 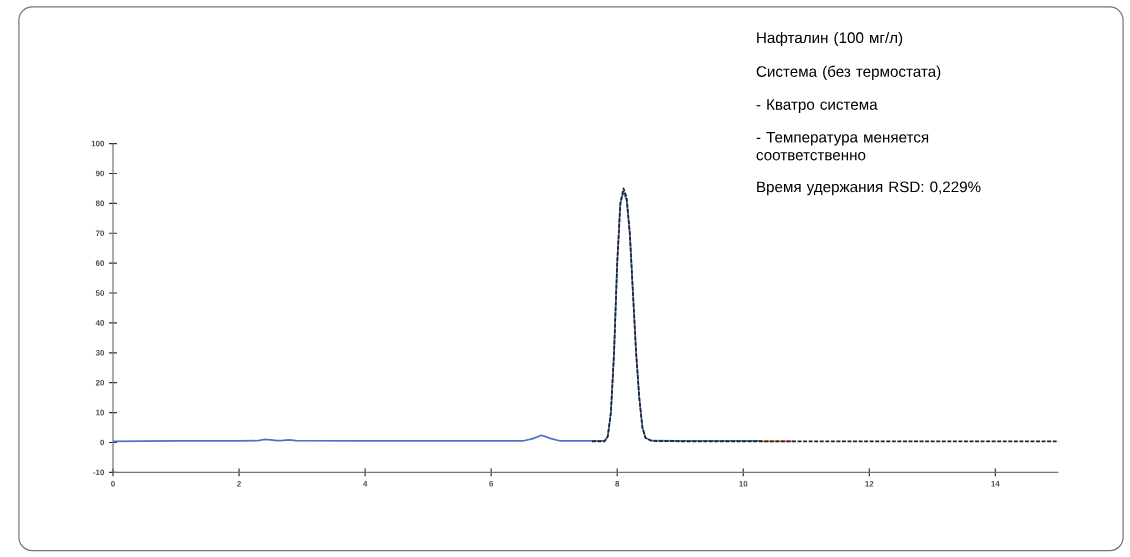 What do you see at coordinates (842, 146) in the screenshot?
I see `annotation: - Температура меняется соответственно` at bounding box center [842, 146].